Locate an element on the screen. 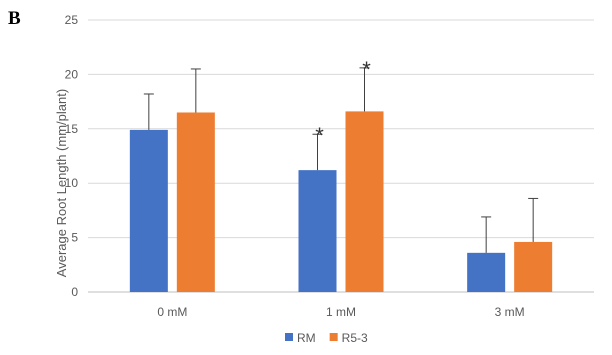 The height and width of the screenshot is (355, 612). y-tick-label: 25 is located at coordinates (72, 20).